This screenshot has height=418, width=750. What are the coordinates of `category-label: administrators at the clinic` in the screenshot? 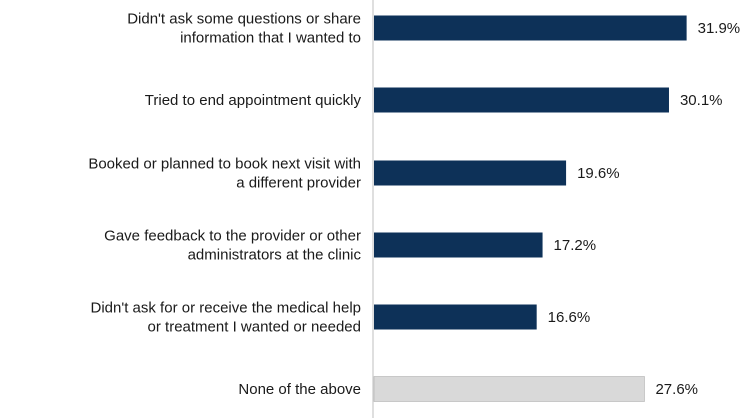 It's located at (275, 255).